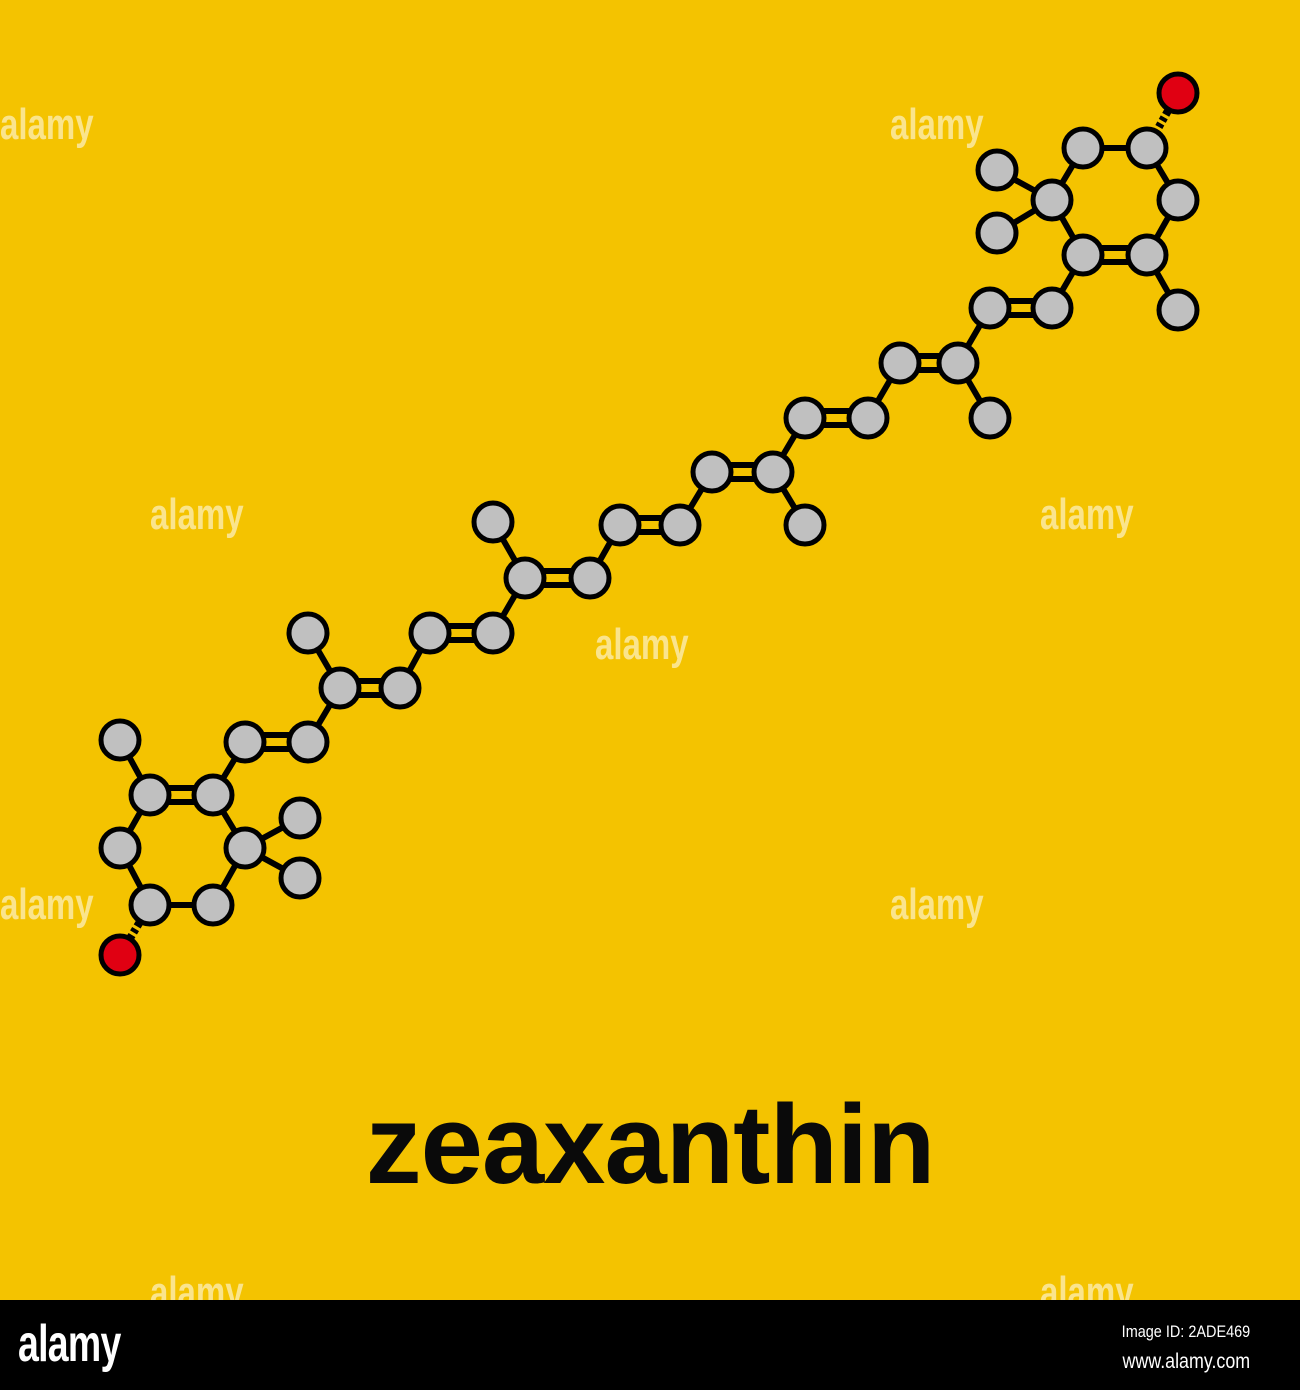 Image resolution: width=1300 pixels, height=1390 pixels. What do you see at coordinates (69, 1344) in the screenshot?
I see `alamy-logo: alamy` at bounding box center [69, 1344].